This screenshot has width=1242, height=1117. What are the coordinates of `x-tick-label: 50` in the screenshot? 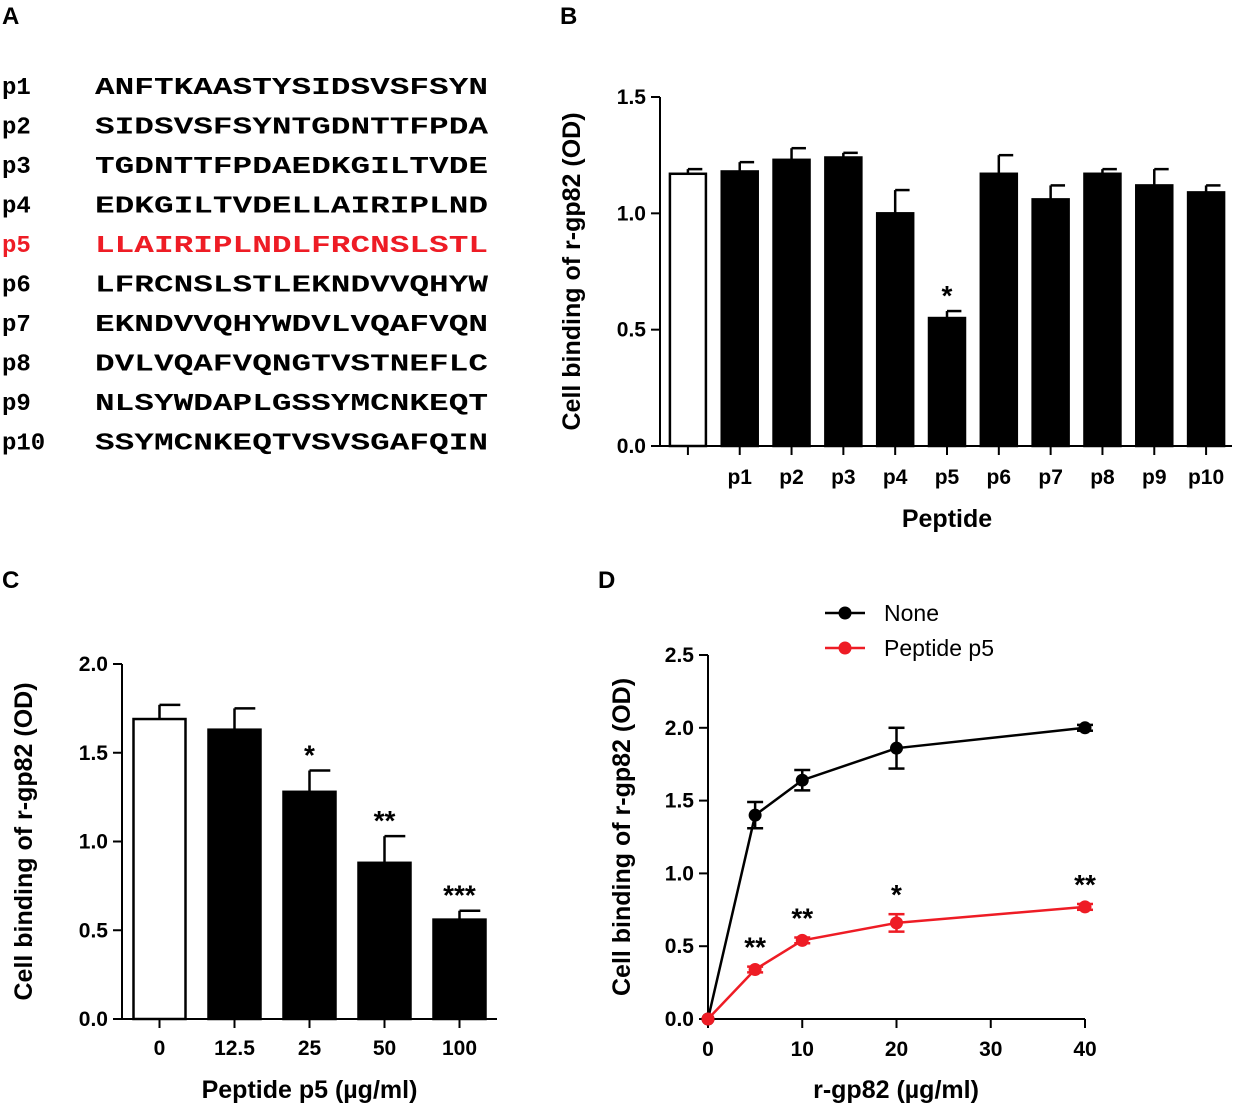 It's located at (384, 1048).